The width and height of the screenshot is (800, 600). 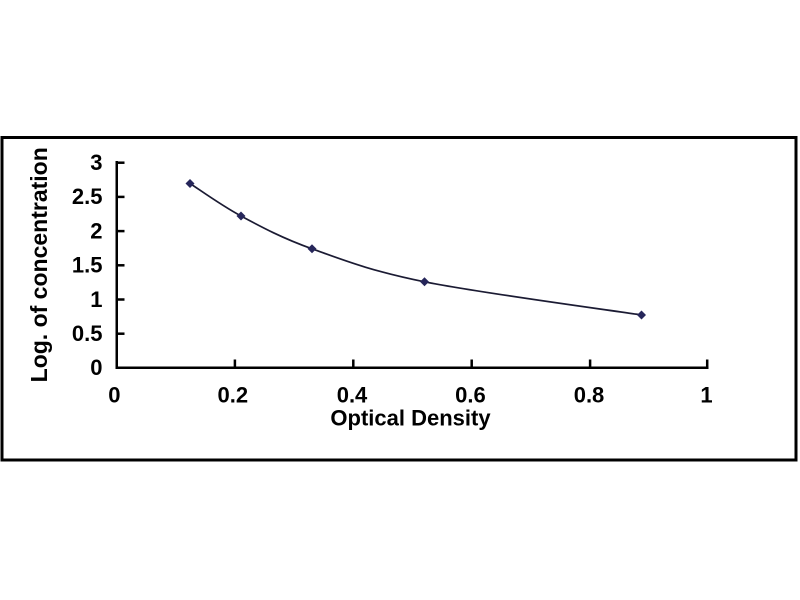 I want to click on svg-text: 1.5, so click(x=87, y=265).